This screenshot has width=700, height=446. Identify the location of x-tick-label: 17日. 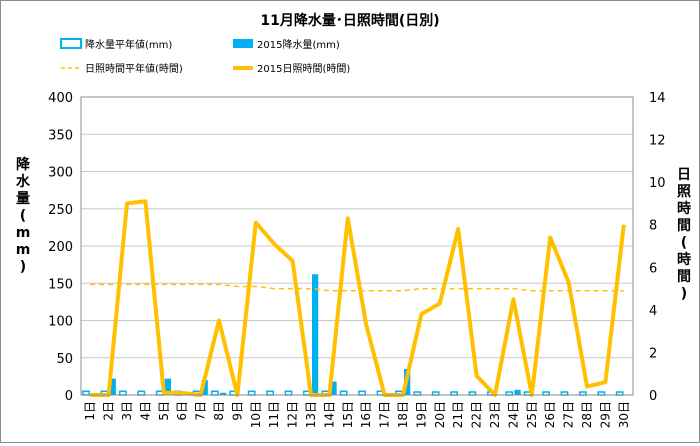
(385, 414).